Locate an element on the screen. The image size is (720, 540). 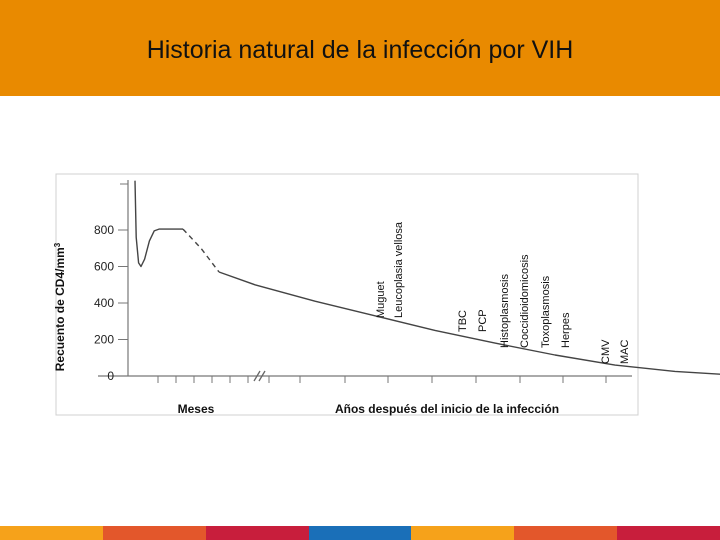
y-axis-label-text: Recuento de CD4/mm3 is located at coordinates (60, 306).